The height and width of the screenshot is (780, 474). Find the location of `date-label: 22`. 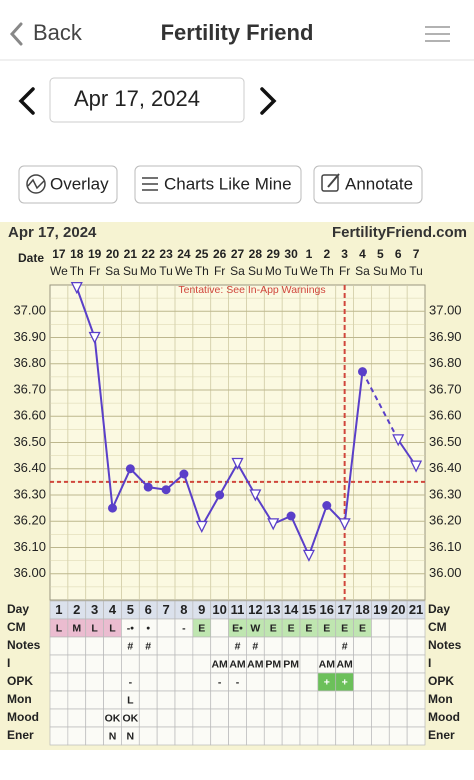

date-label: 22 is located at coordinates (149, 254).